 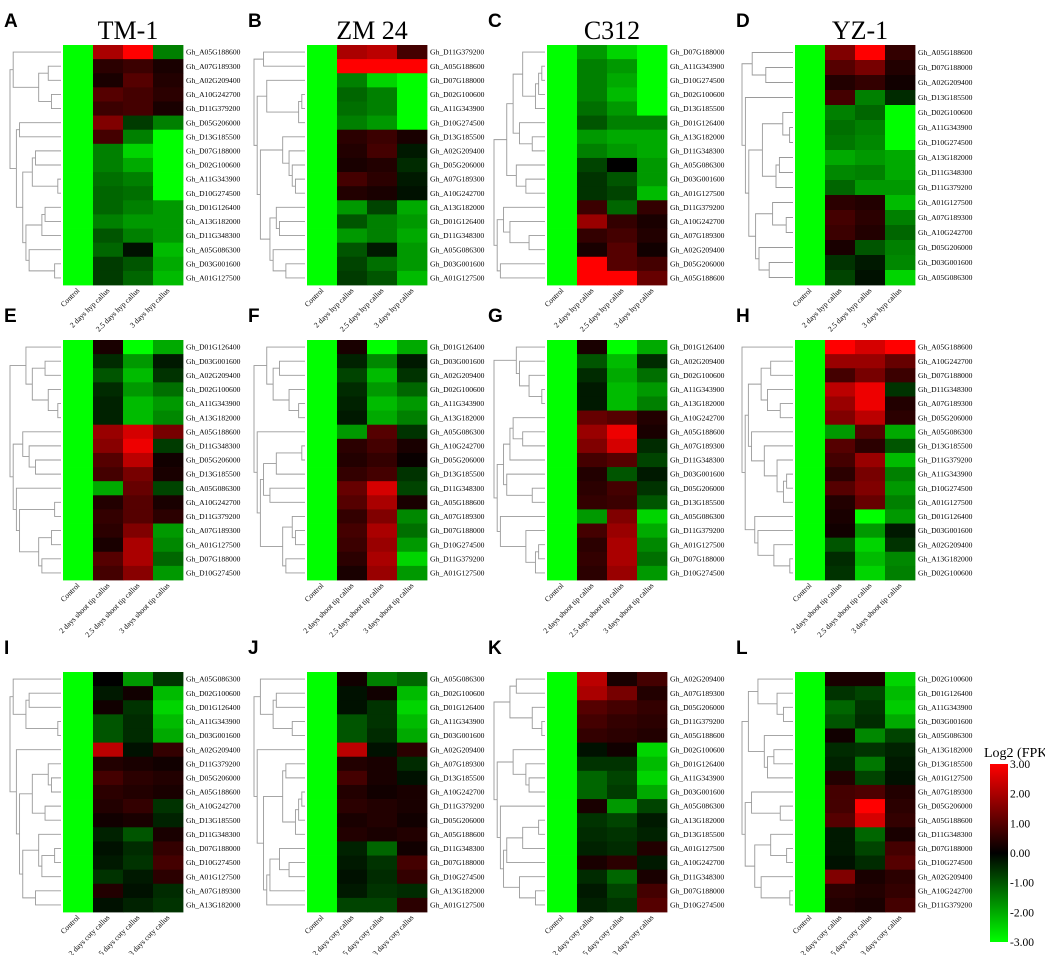 I want to click on row-label: Gh_D11G348300, so click(x=697, y=460).